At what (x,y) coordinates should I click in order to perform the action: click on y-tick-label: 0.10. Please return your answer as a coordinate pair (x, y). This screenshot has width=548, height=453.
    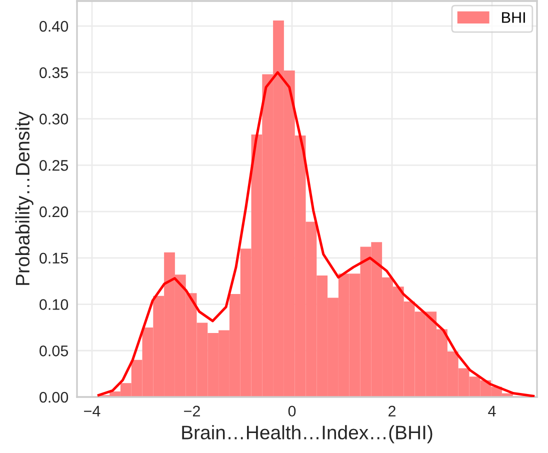
    Looking at the image, I should click on (54, 304).